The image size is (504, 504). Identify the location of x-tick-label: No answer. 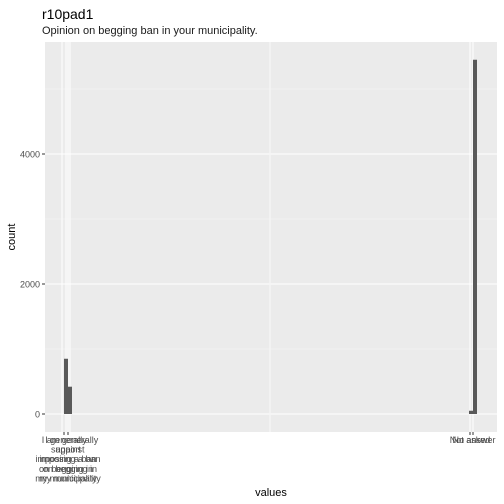
(473, 440).